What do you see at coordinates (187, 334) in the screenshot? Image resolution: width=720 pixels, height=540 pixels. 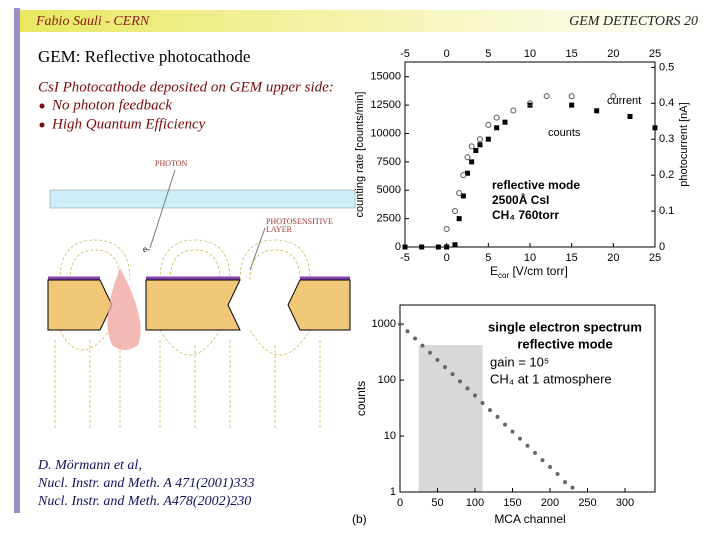 I see `field-lines` at bounding box center [187, 334].